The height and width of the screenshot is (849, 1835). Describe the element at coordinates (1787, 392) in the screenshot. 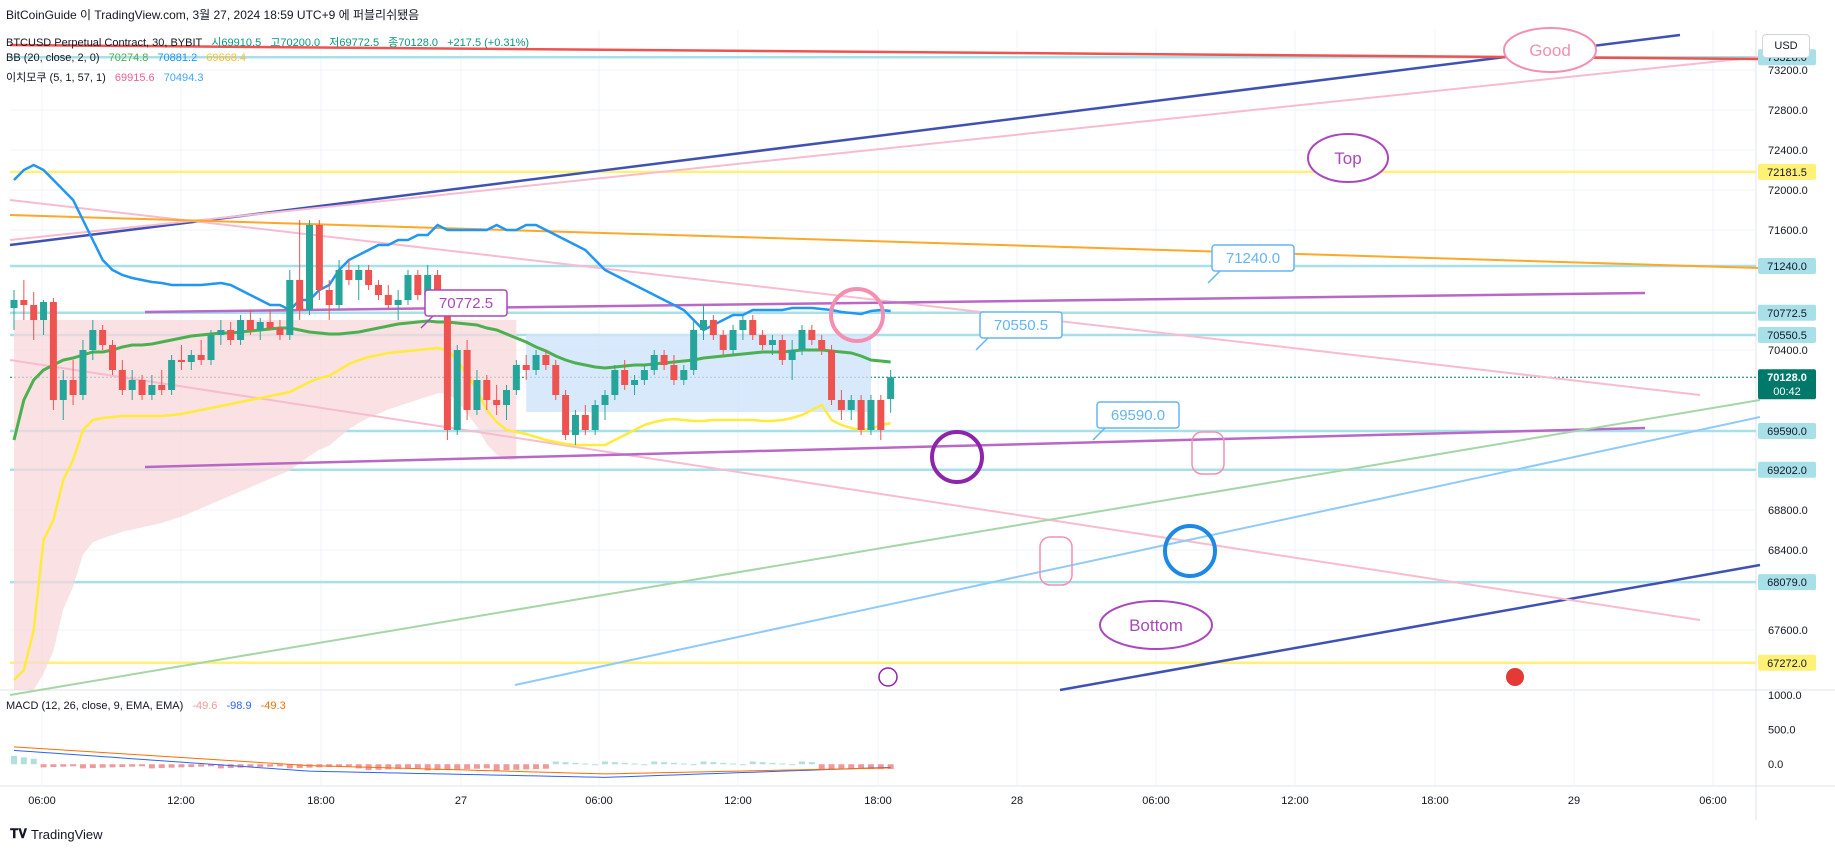

I see `countdown-label: 00:42` at that location.